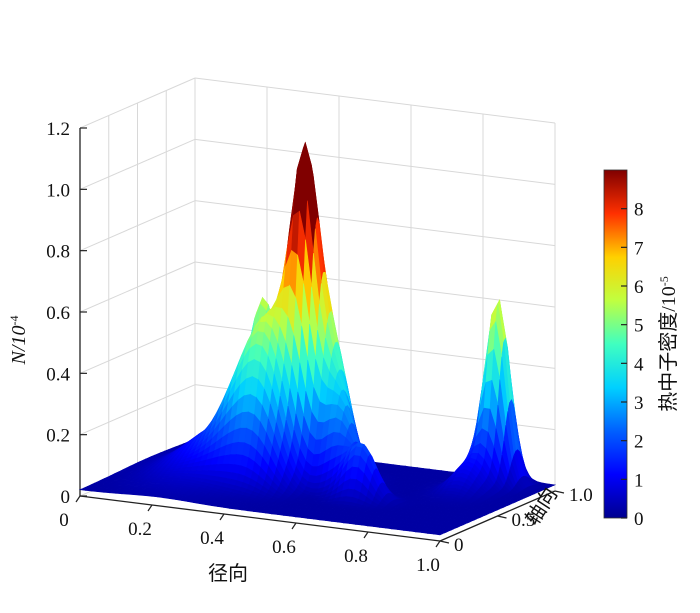  What do you see at coordinates (639, 326) in the screenshot?
I see `colorbar-tick-label: 5` at bounding box center [639, 326].